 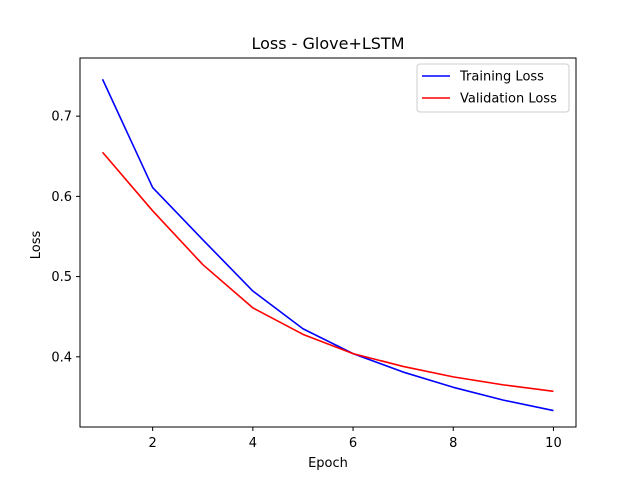 What do you see at coordinates (508, 99) in the screenshot?
I see `legend-label-1: Validation Loss` at bounding box center [508, 99].